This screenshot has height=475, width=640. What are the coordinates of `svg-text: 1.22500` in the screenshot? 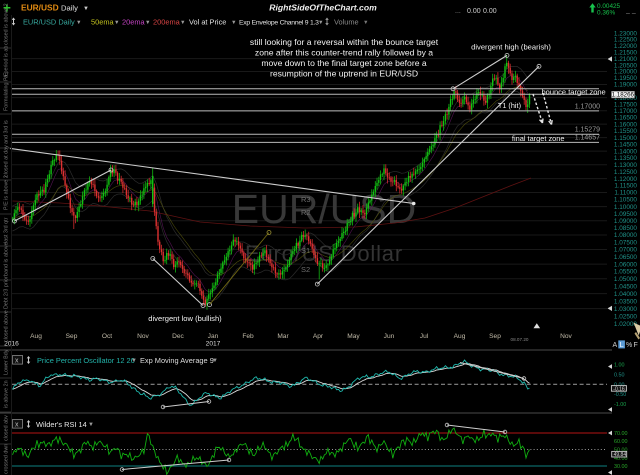 It's located at (626, 40).